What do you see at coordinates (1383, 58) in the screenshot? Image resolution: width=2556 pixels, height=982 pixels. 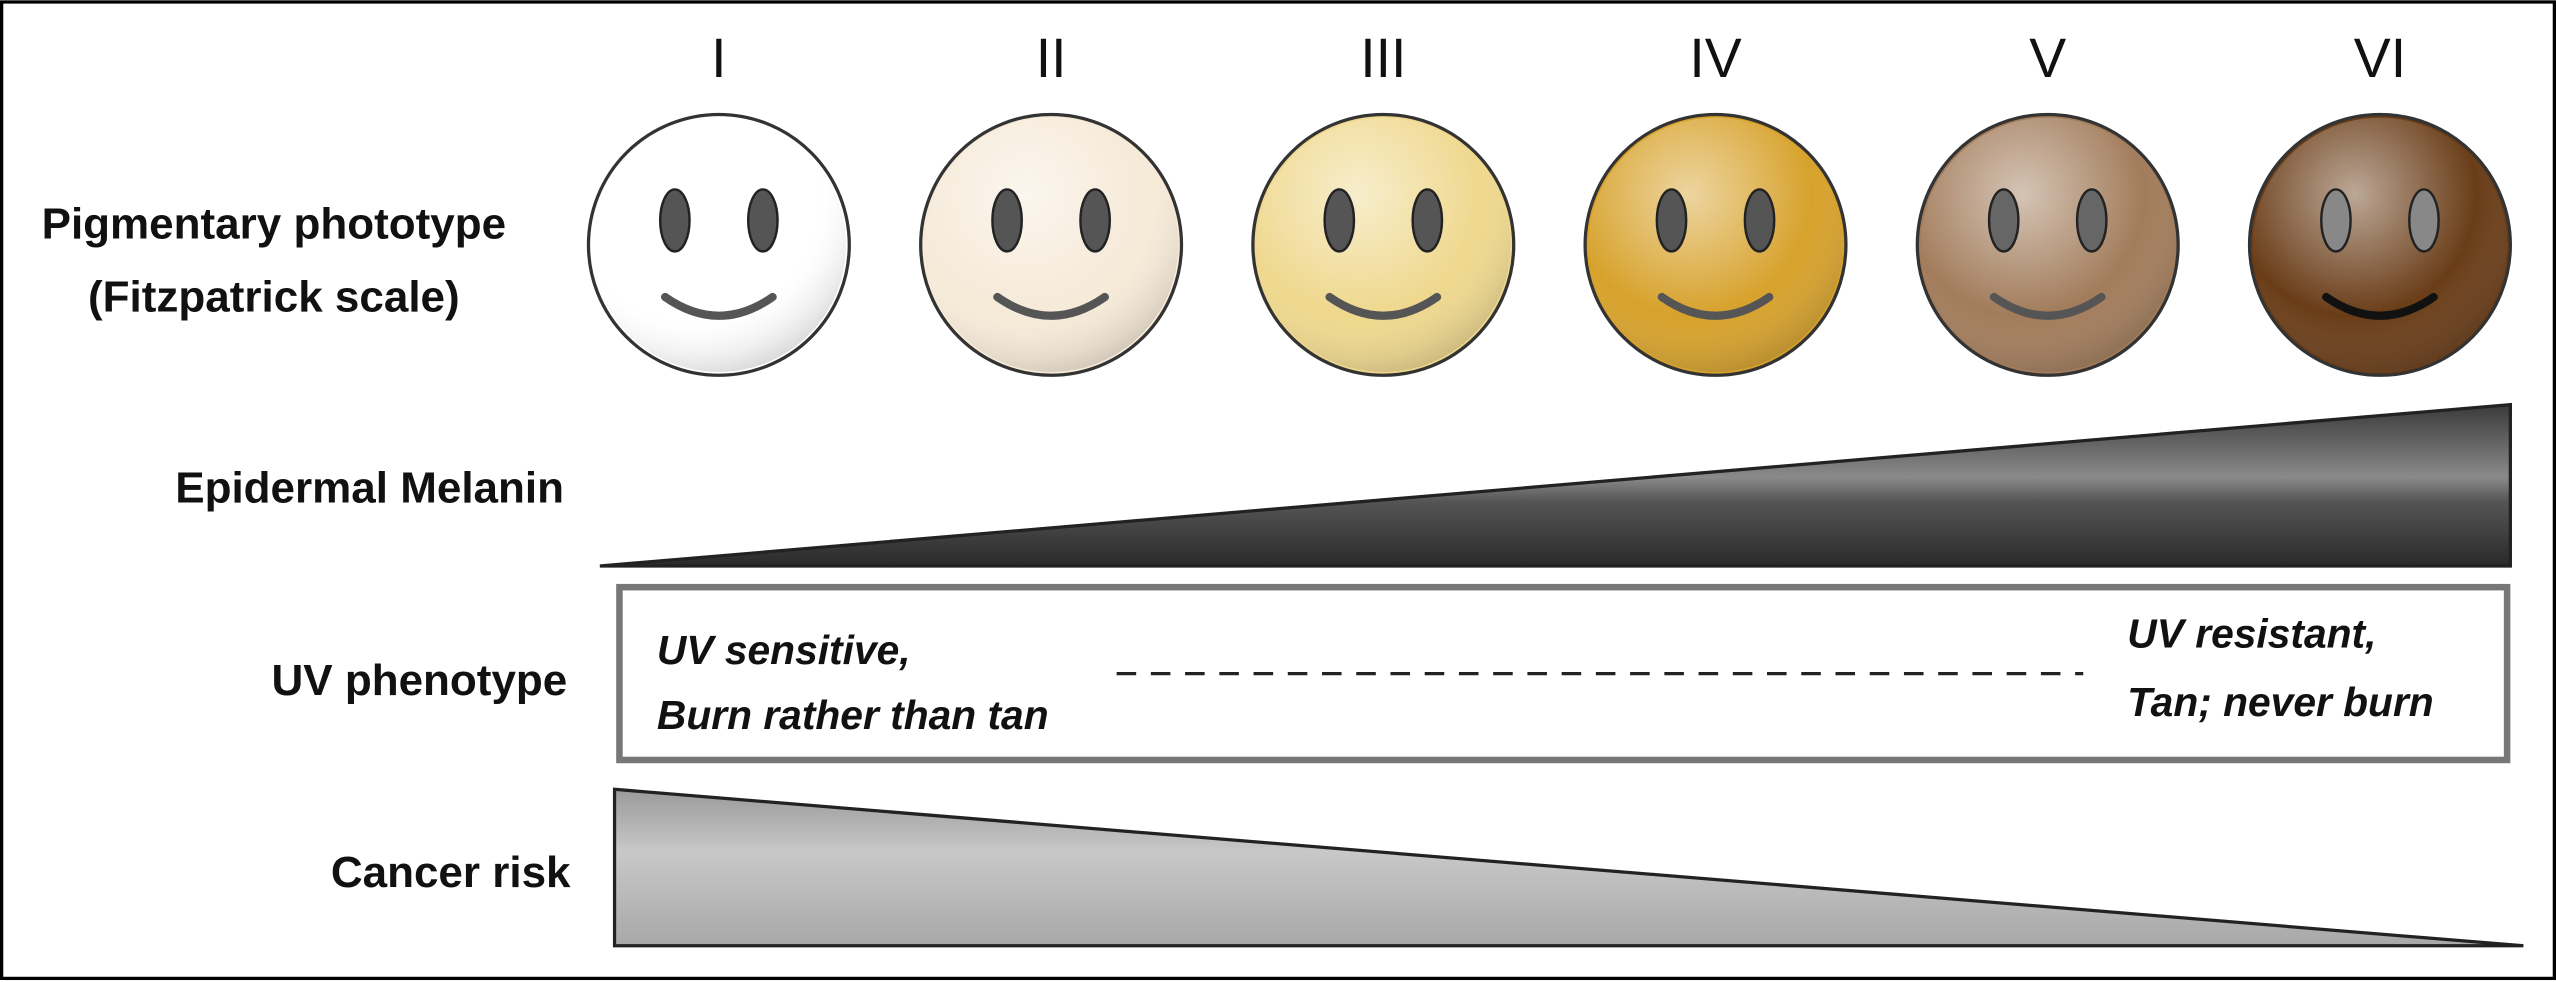 I see `phototype-numeral: III` at bounding box center [1383, 58].